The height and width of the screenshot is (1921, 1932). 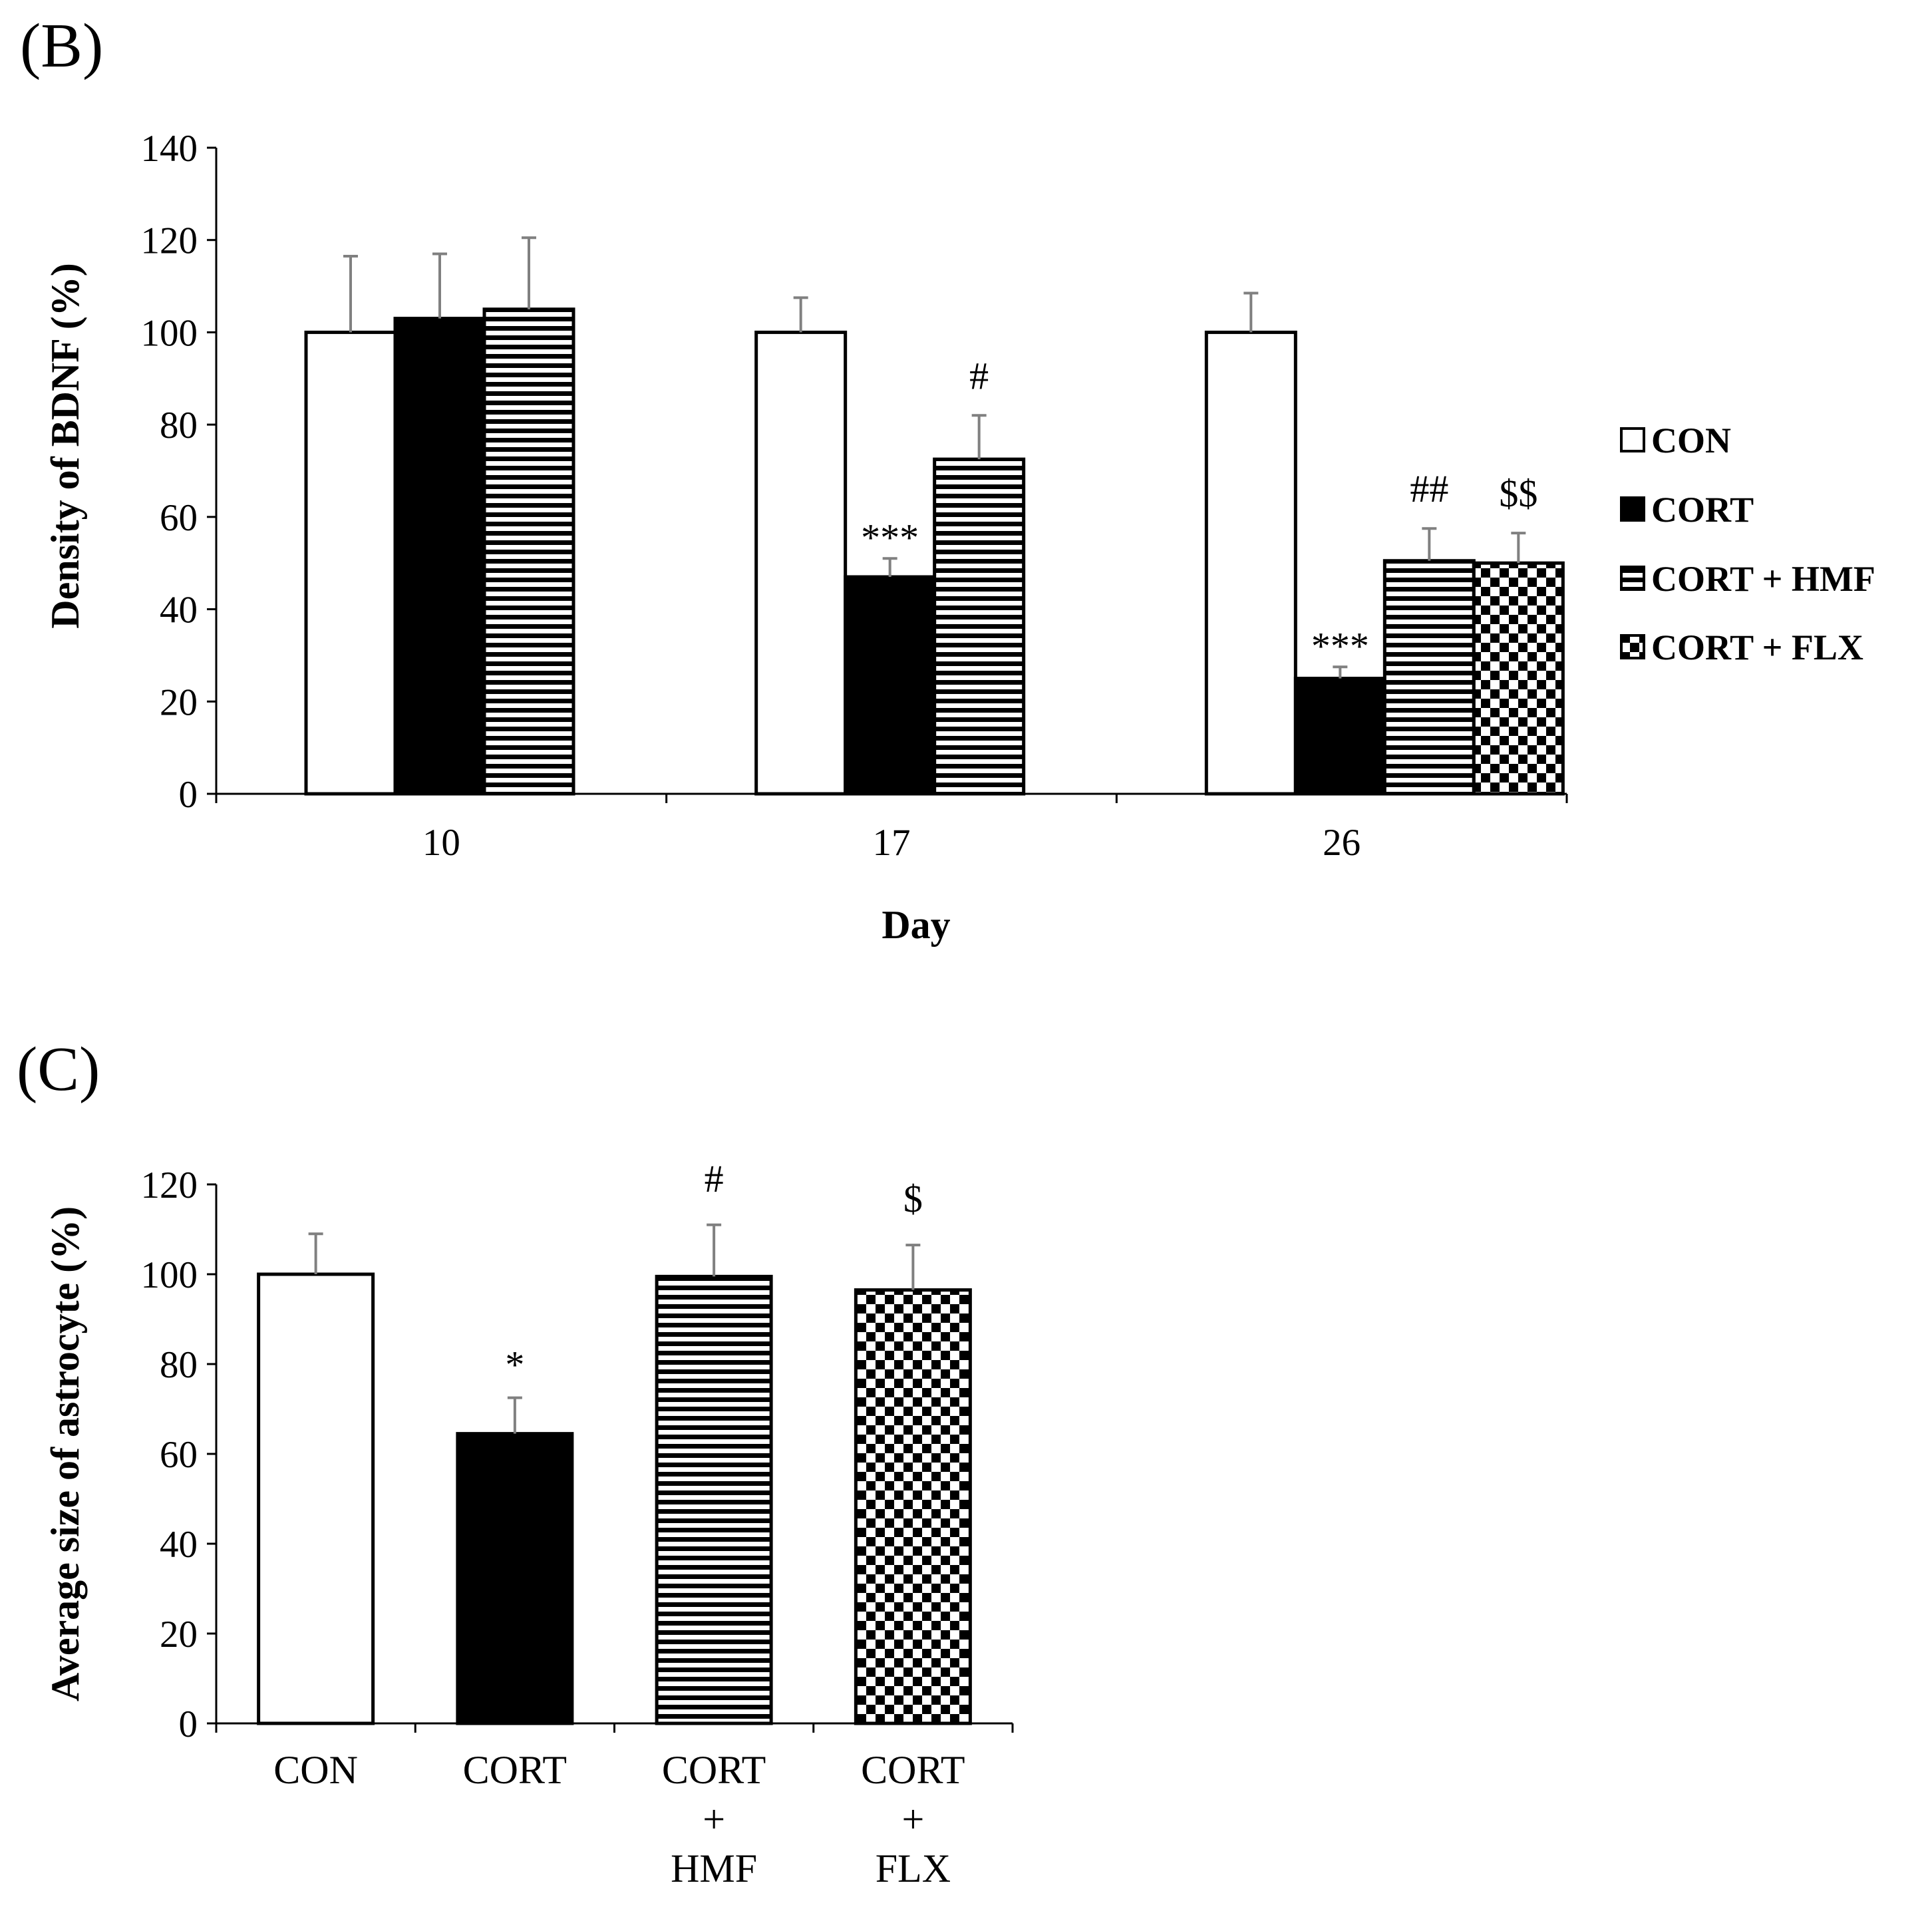 What do you see at coordinates (913, 1198) in the screenshot?
I see `chart-c-significance-label: $` at bounding box center [913, 1198].